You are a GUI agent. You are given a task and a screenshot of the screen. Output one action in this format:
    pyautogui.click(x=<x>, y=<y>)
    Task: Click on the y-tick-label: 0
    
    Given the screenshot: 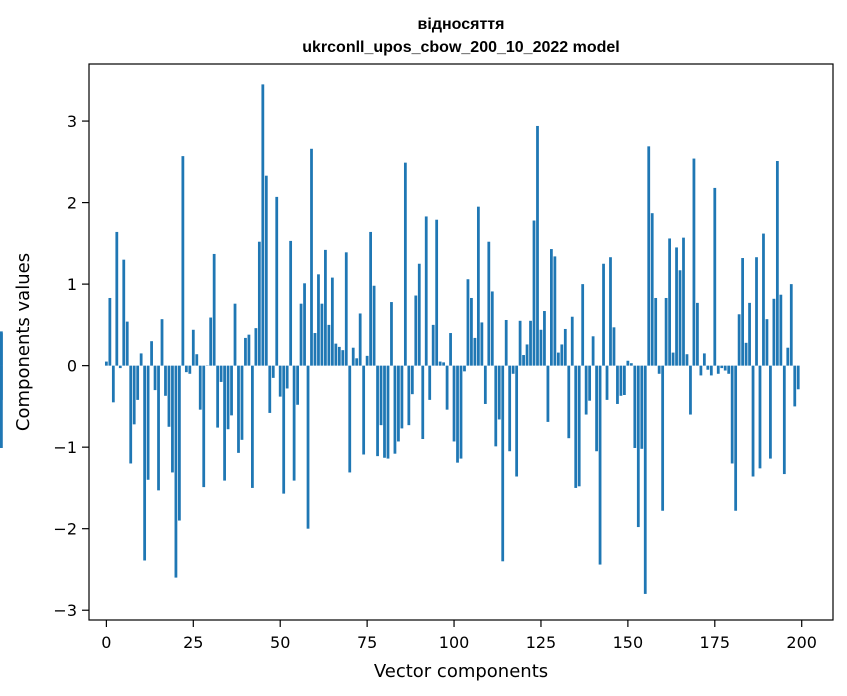 What is the action you would take?
    pyautogui.click(x=72, y=366)
    